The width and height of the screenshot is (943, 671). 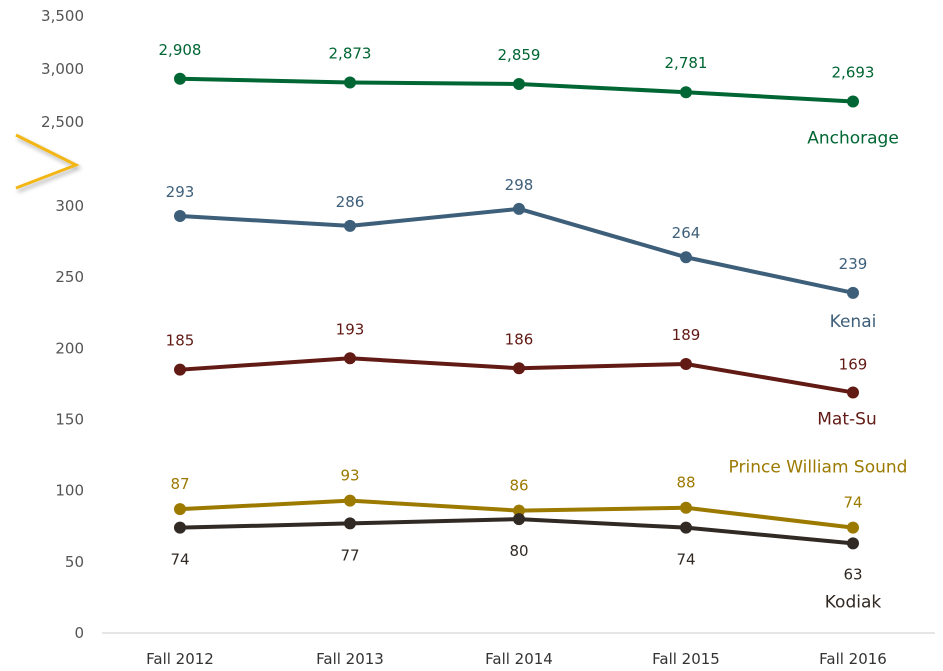 What do you see at coordinates (519, 185) in the screenshot?
I see `data-label: 298` at bounding box center [519, 185].